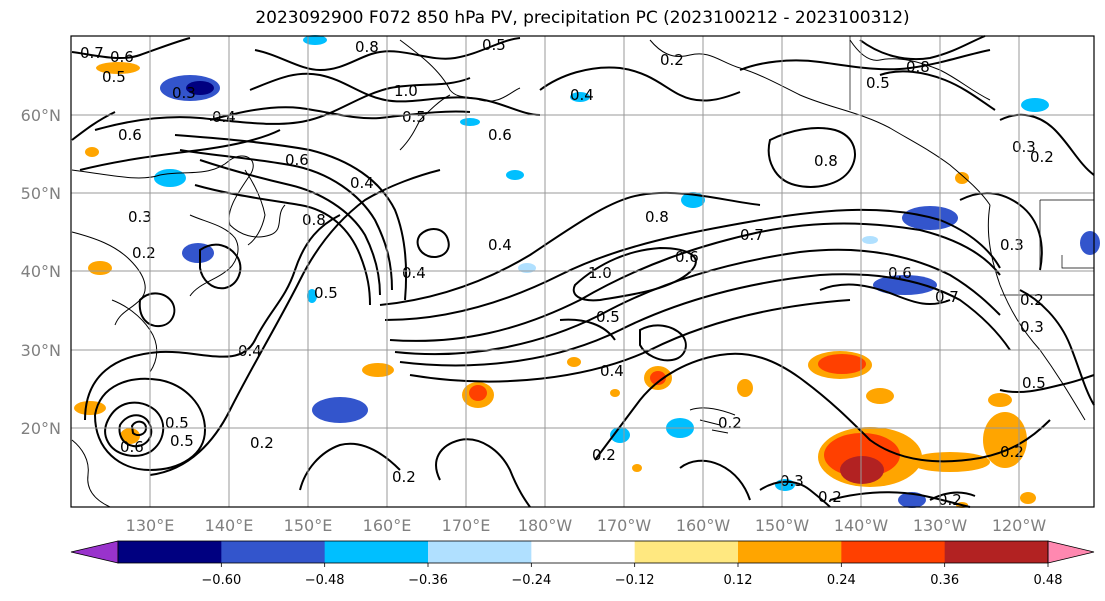  I want to click on longitude-label: 120°W, so click(1019, 525).